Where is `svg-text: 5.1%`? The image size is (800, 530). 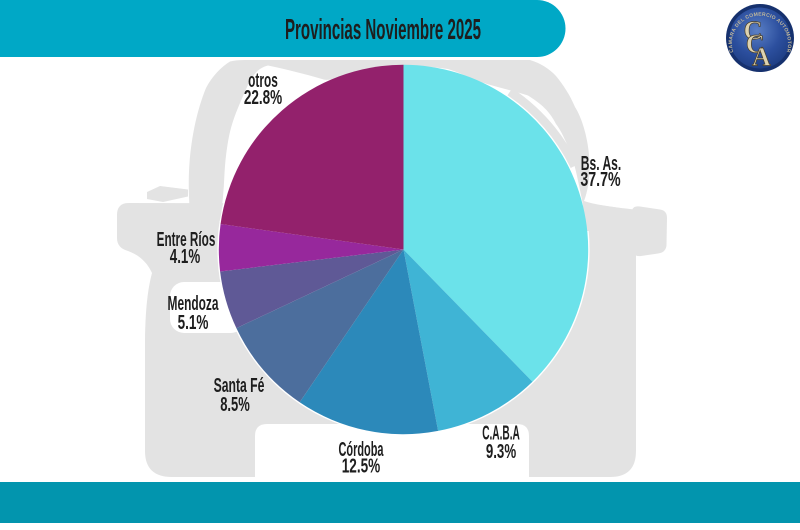 svg-text: 5.1% is located at coordinates (193, 322).